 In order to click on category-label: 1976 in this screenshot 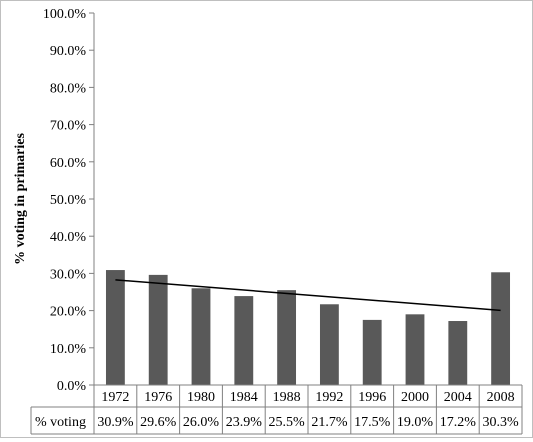, I will do `click(158, 397)`.